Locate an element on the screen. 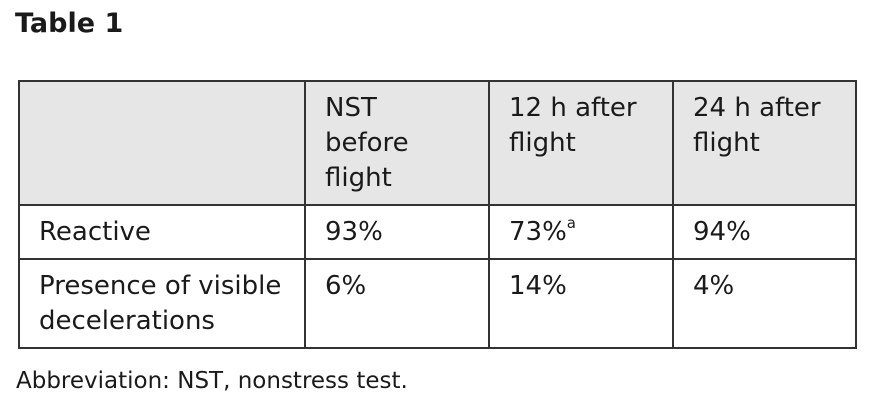 The width and height of the screenshot is (882, 414). cell-text: 73% is located at coordinates (538, 232).